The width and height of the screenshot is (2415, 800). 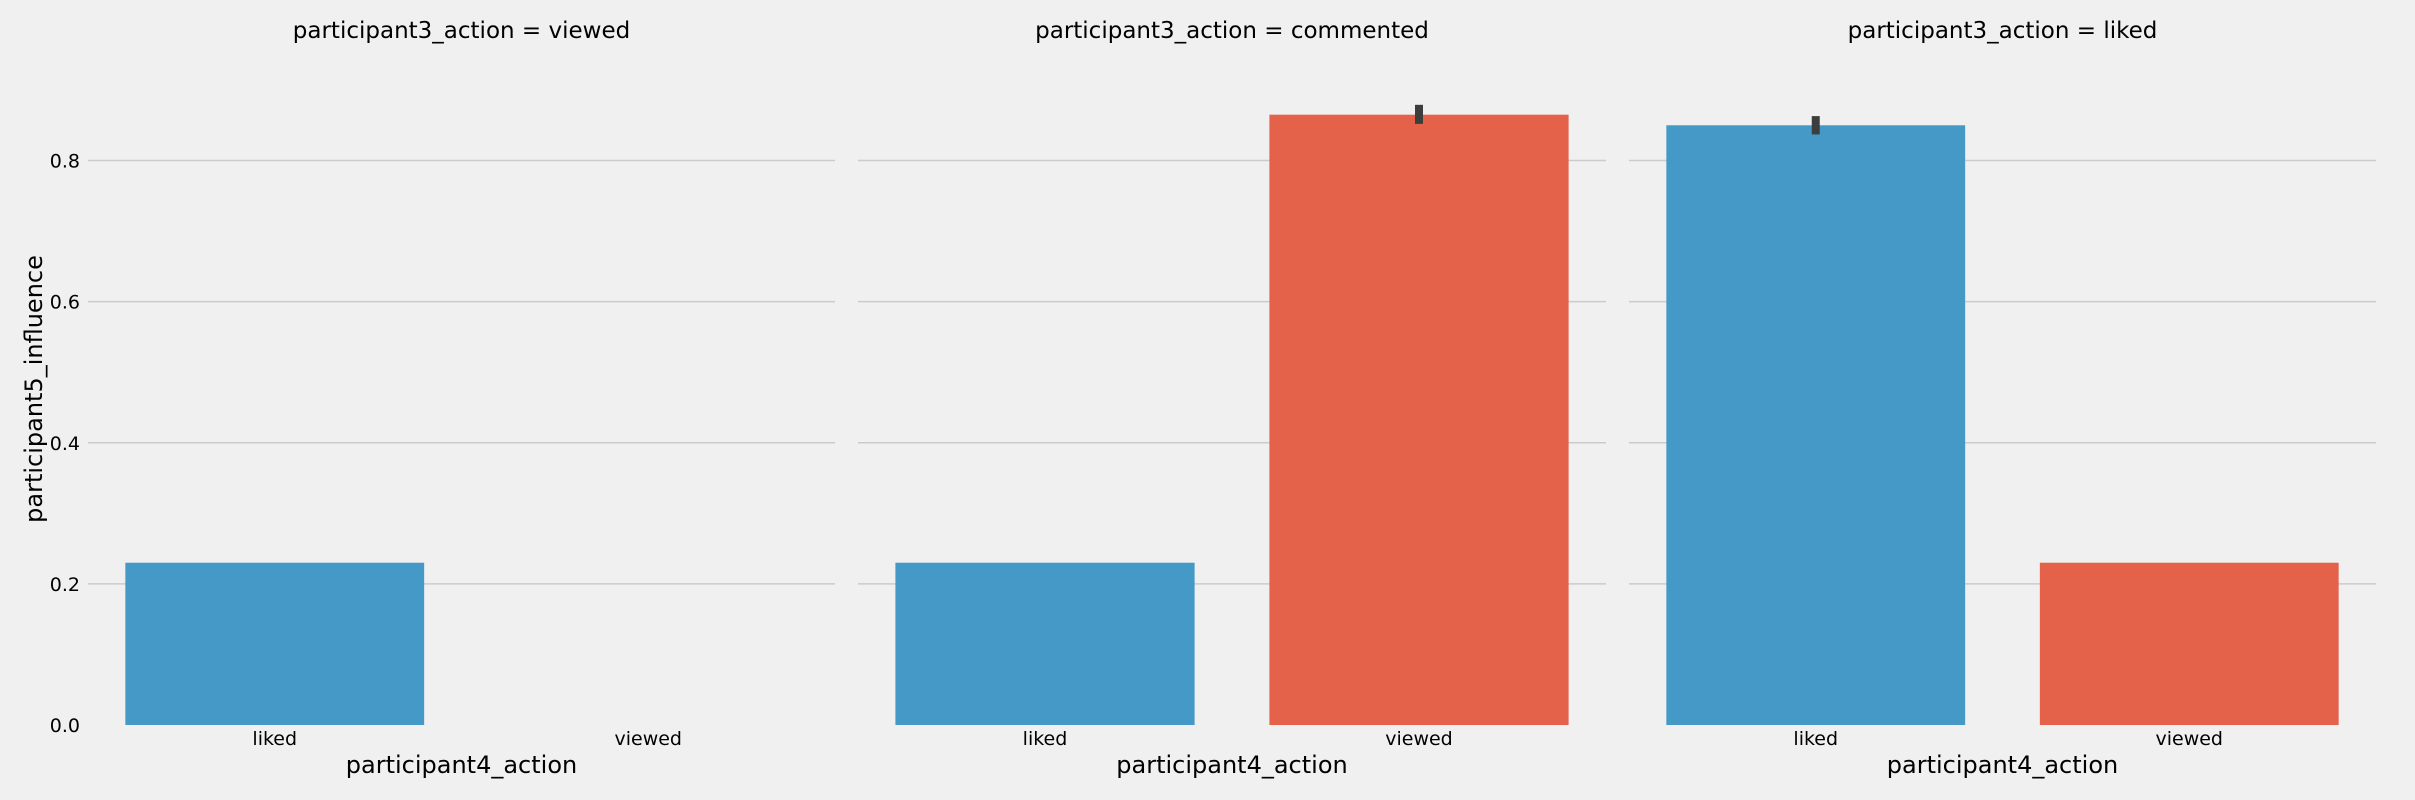 What do you see at coordinates (461, 31) in the screenshot?
I see `panel-title: participant3_action = viewed` at bounding box center [461, 31].